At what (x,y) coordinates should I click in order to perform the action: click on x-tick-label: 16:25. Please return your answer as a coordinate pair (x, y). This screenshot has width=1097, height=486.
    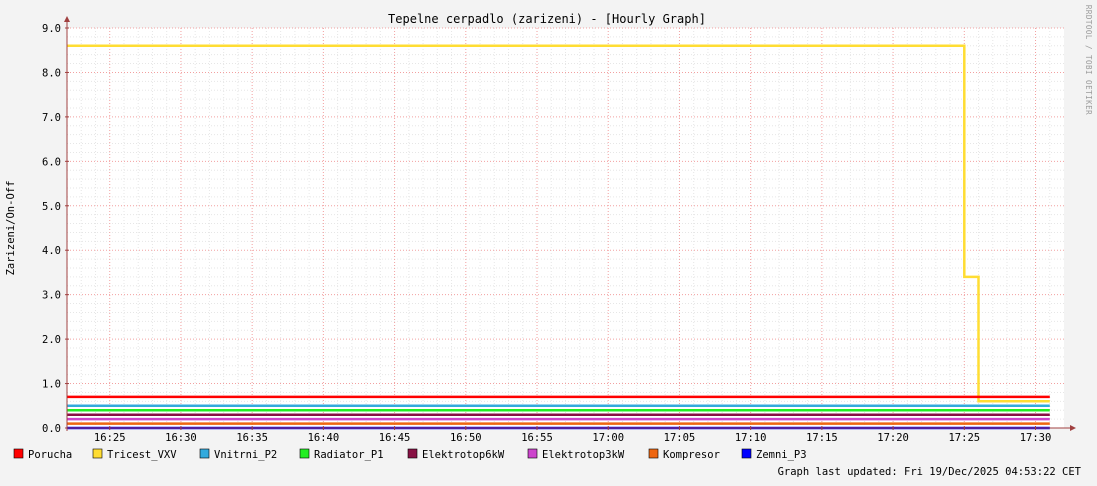
    Looking at the image, I should click on (110, 438).